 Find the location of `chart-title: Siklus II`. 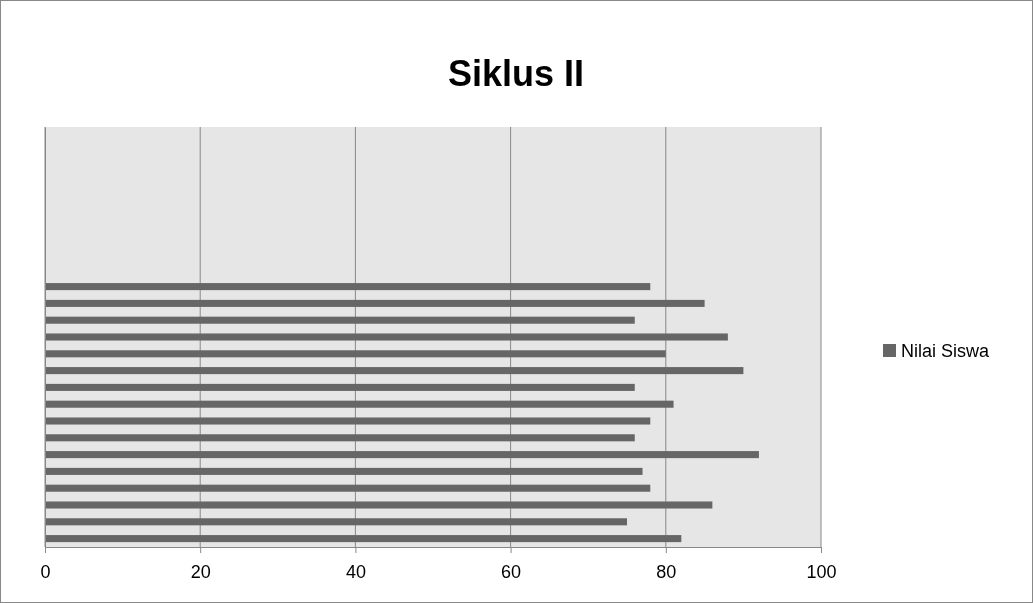

chart-title: Siklus II is located at coordinates (516, 73).